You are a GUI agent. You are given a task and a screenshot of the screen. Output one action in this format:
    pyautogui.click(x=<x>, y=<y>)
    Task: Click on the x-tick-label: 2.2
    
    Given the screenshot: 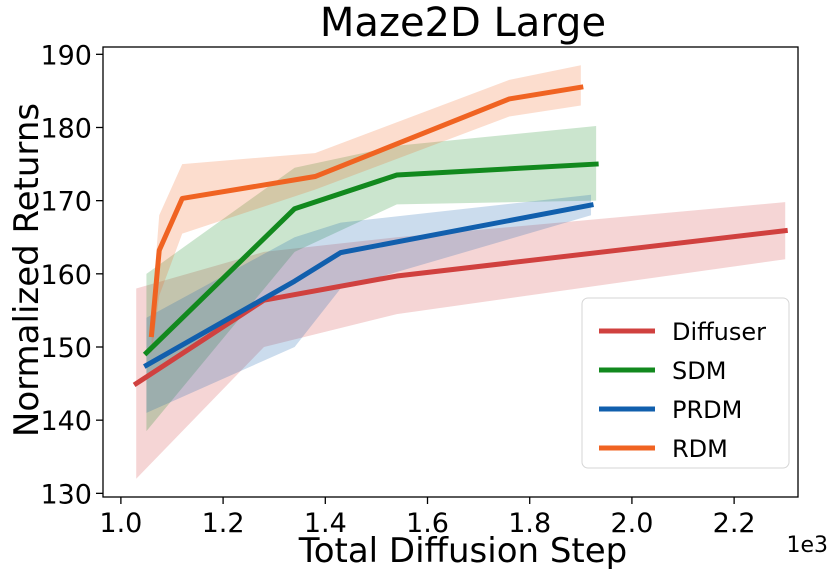 What is the action you would take?
    pyautogui.click(x=734, y=523)
    